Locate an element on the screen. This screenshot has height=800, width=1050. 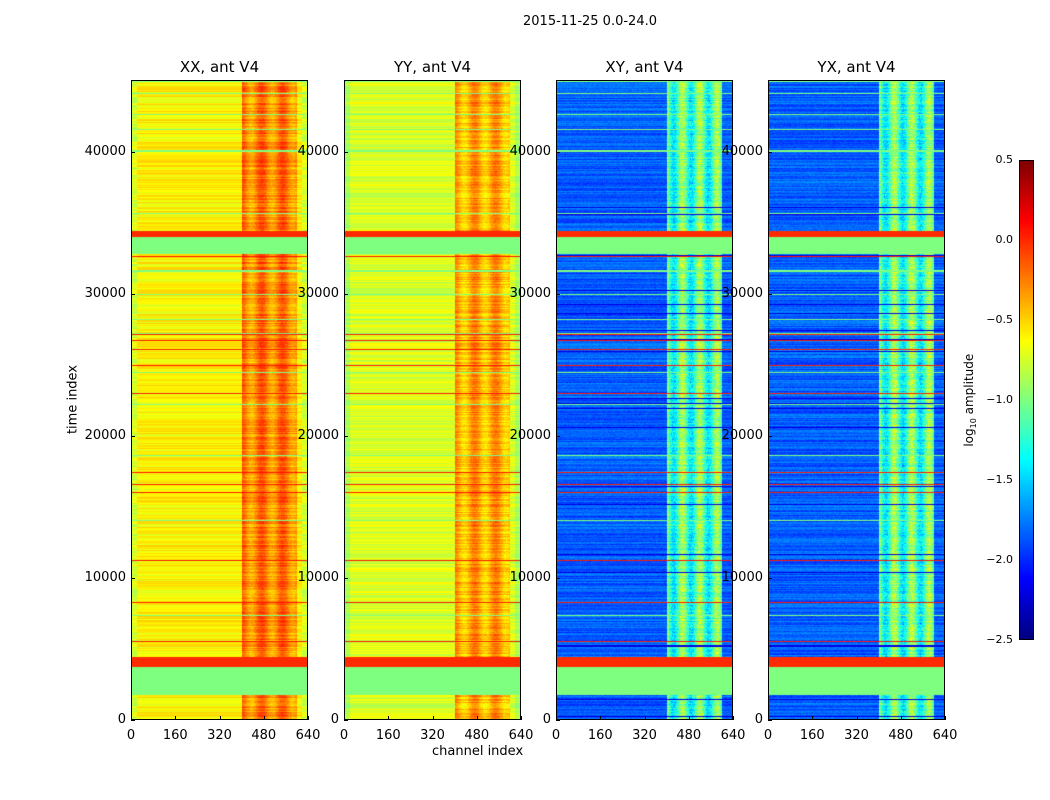
panel-title: XX, ant V4 is located at coordinates (219, 67).